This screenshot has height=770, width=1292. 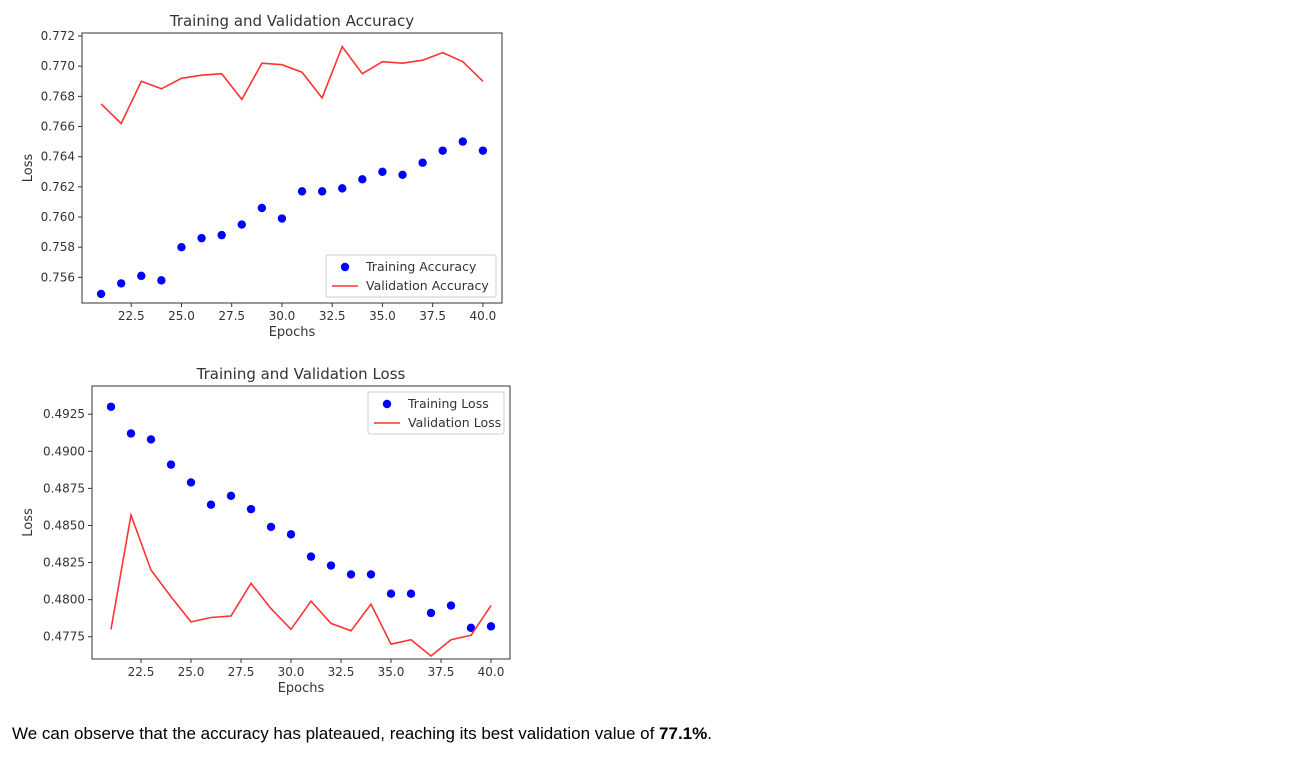 What do you see at coordinates (64, 488) in the screenshot?
I see `y-tick-label: 0.4875` at bounding box center [64, 488].